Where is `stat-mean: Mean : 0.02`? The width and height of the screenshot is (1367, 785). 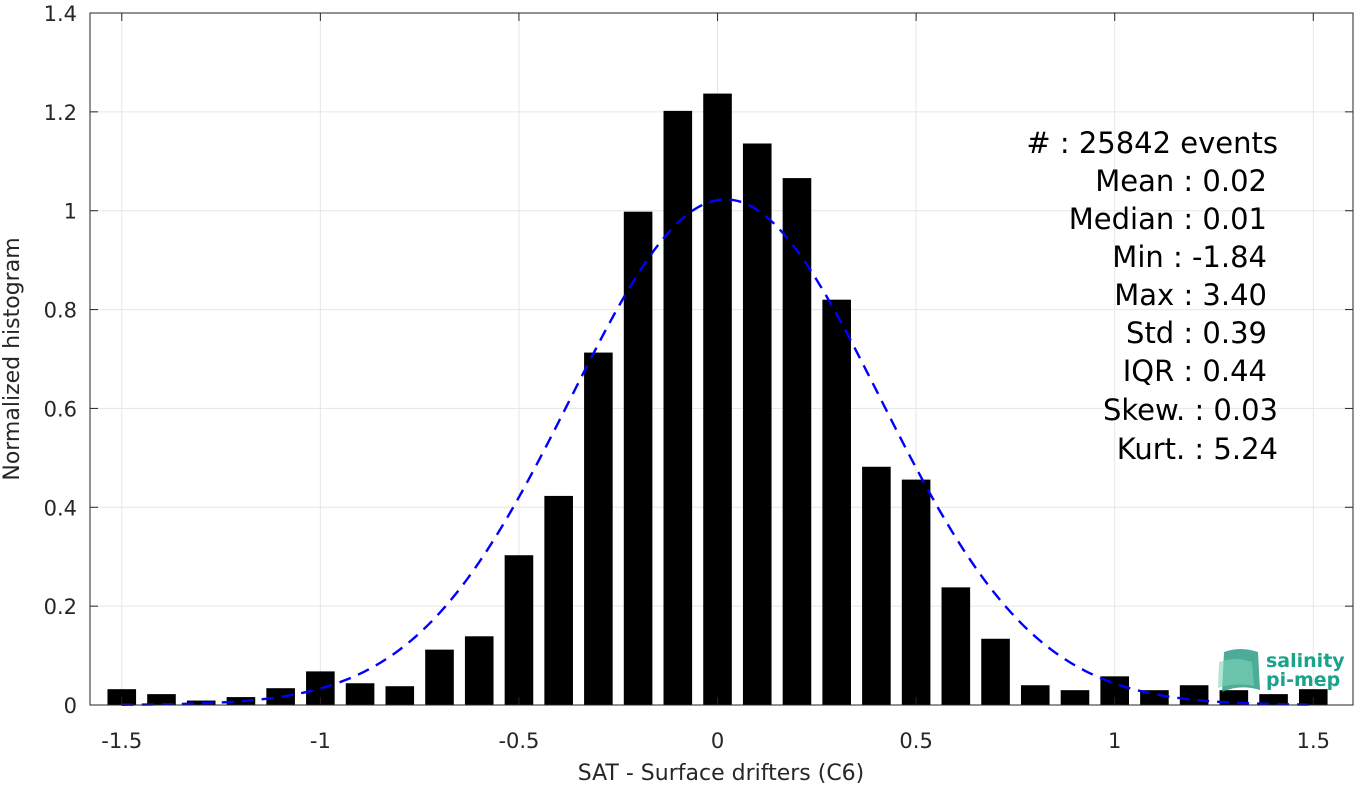
stat-mean: Mean : 0.02 is located at coordinates (1181, 181).